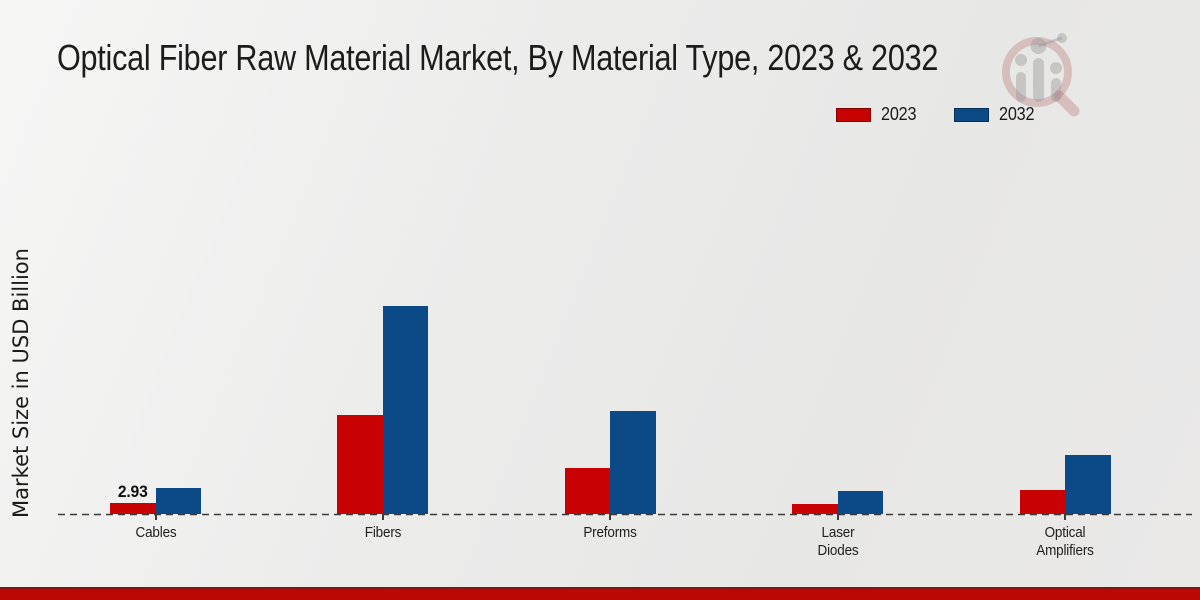 The width and height of the screenshot is (1200, 600). I want to click on category-label-cables: Cables, so click(155, 532).